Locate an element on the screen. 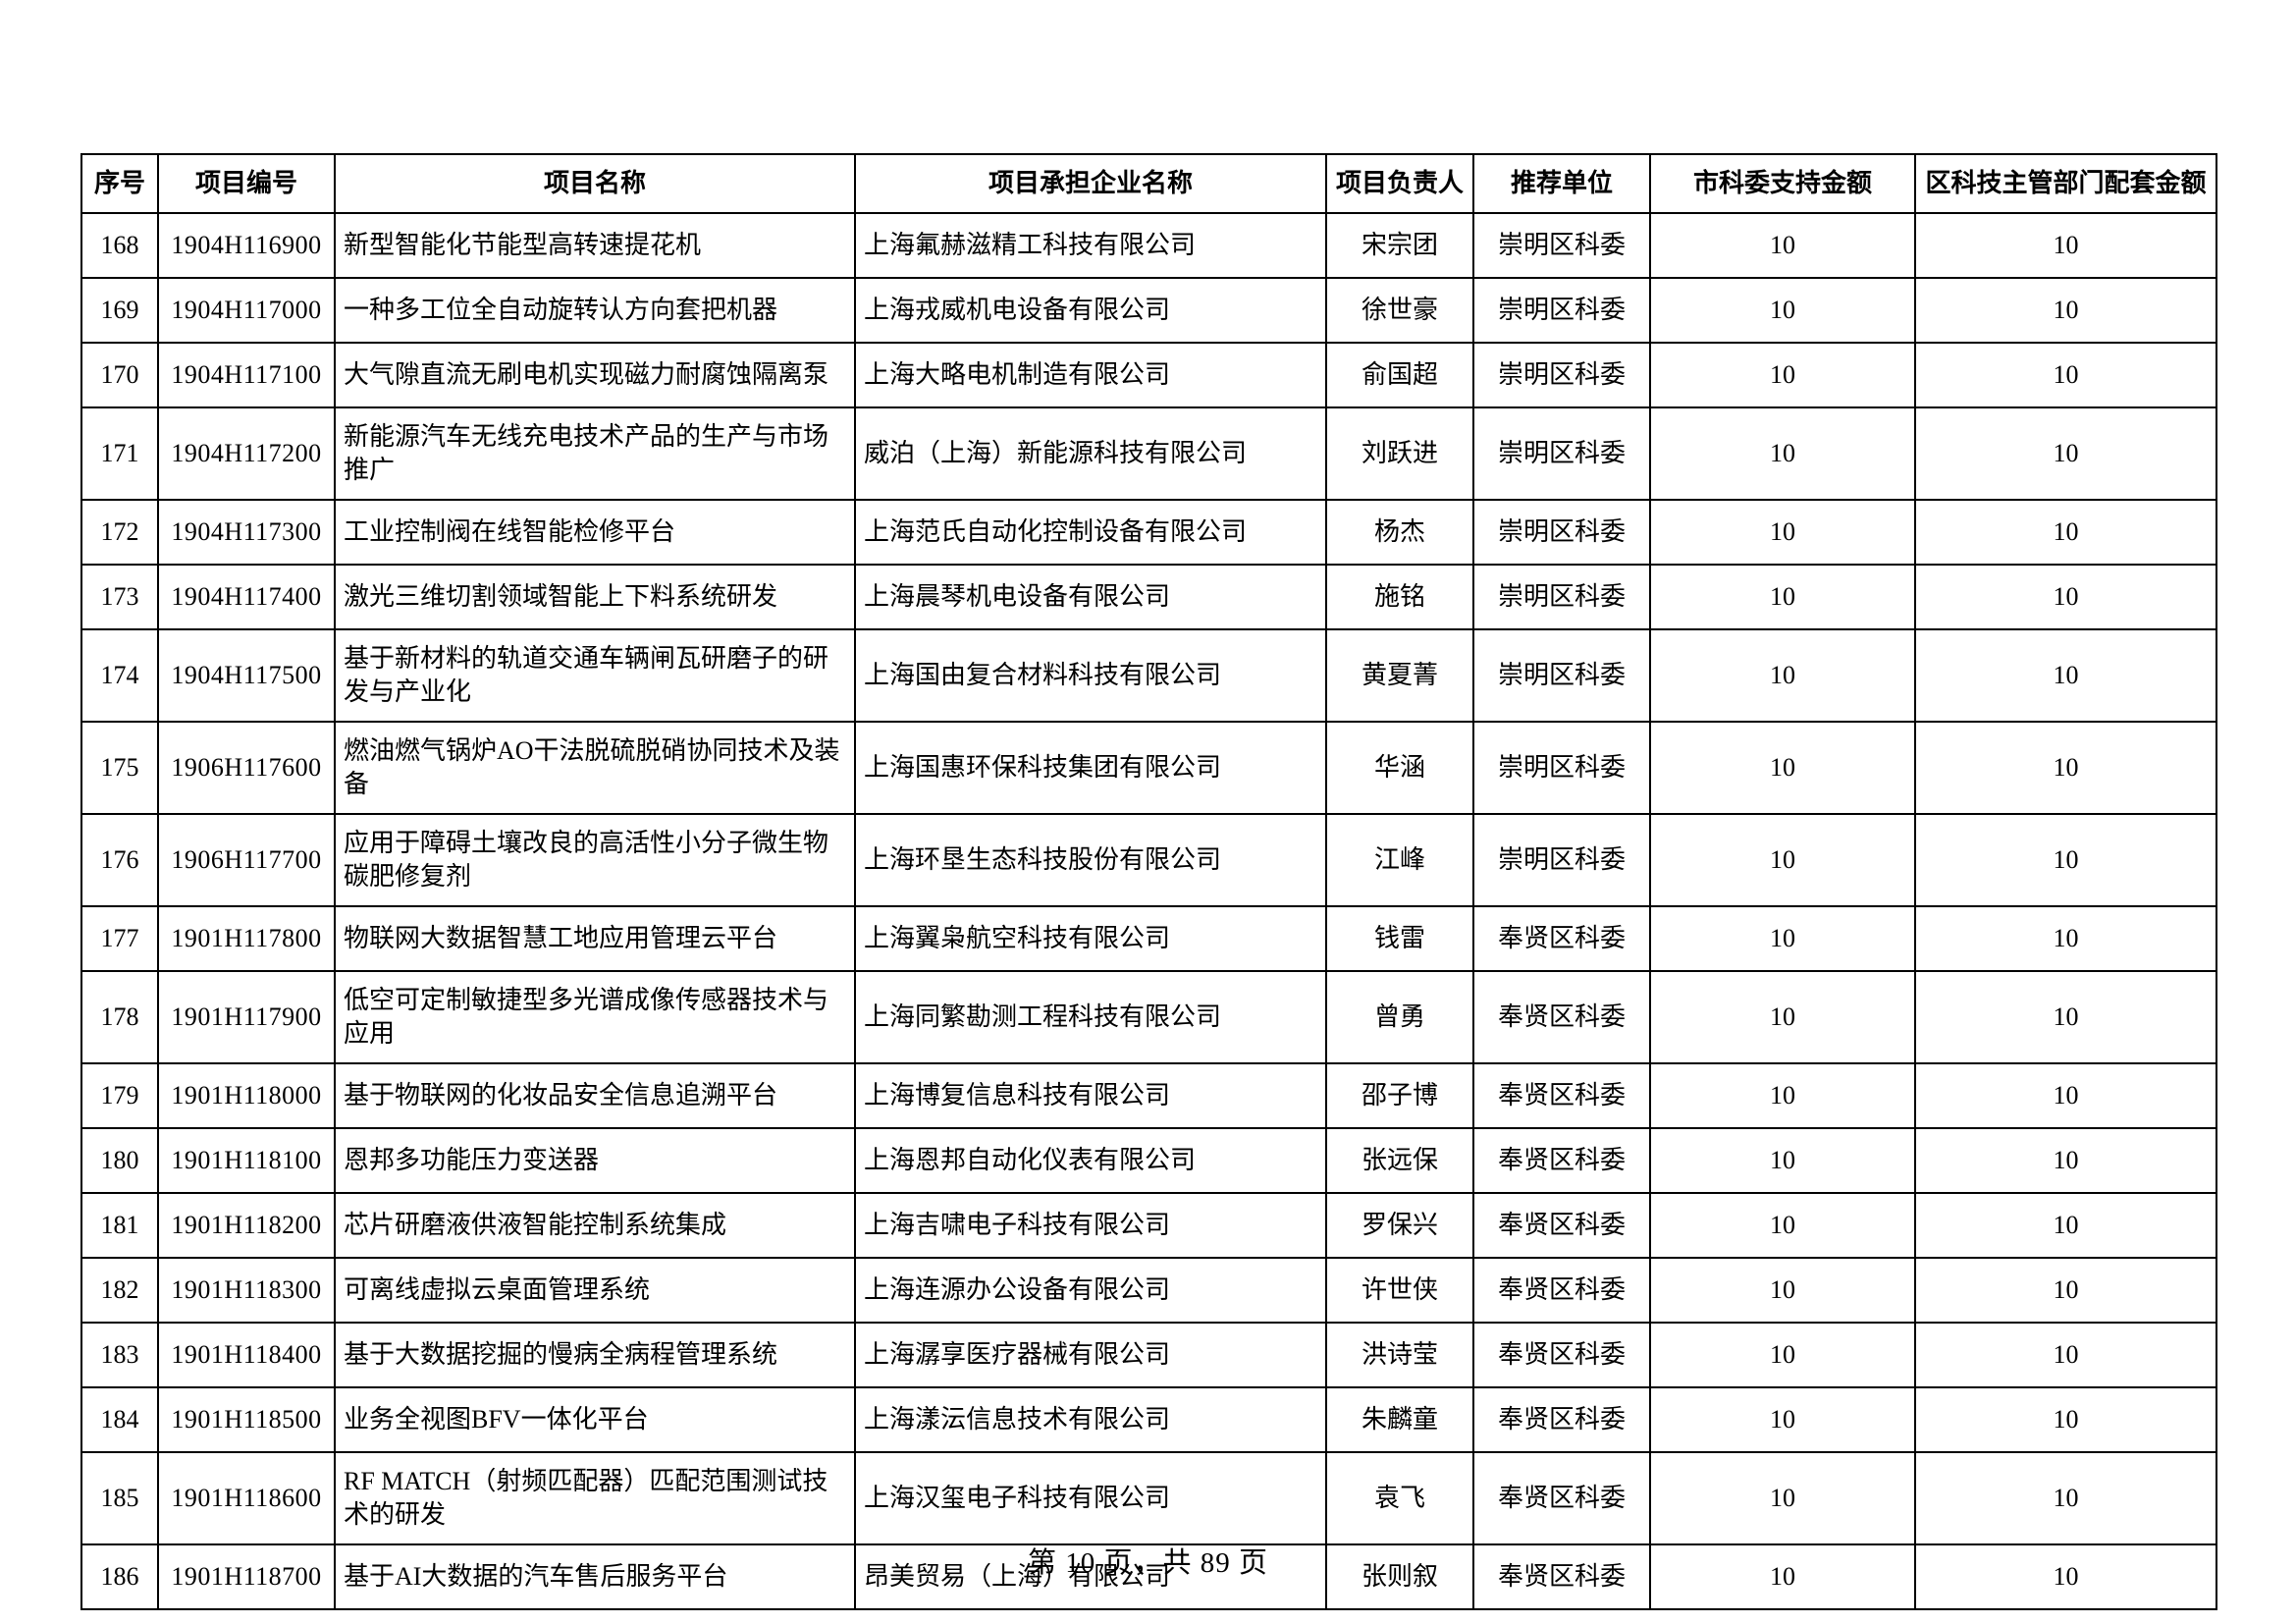  cell-project-name: 新型智能化节能型高转速提花机 is located at coordinates (595, 245).